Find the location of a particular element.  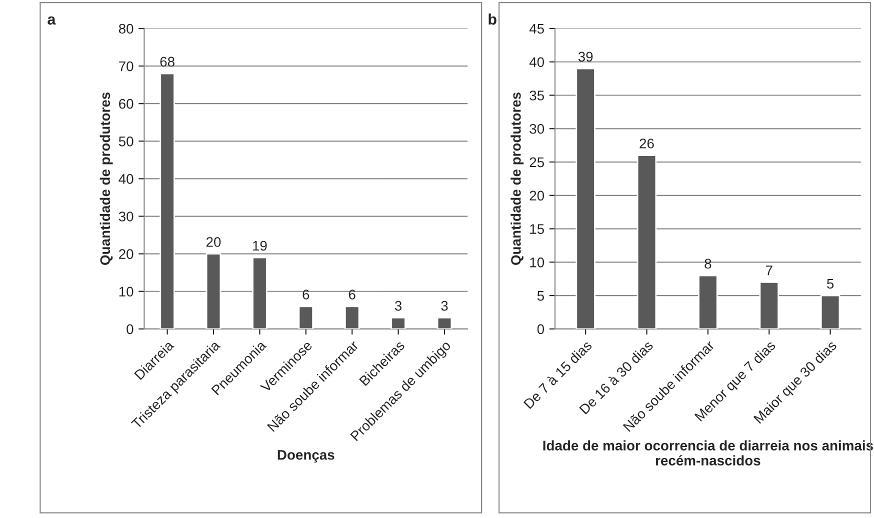

y-tick-label: 25 is located at coordinates (537, 162).